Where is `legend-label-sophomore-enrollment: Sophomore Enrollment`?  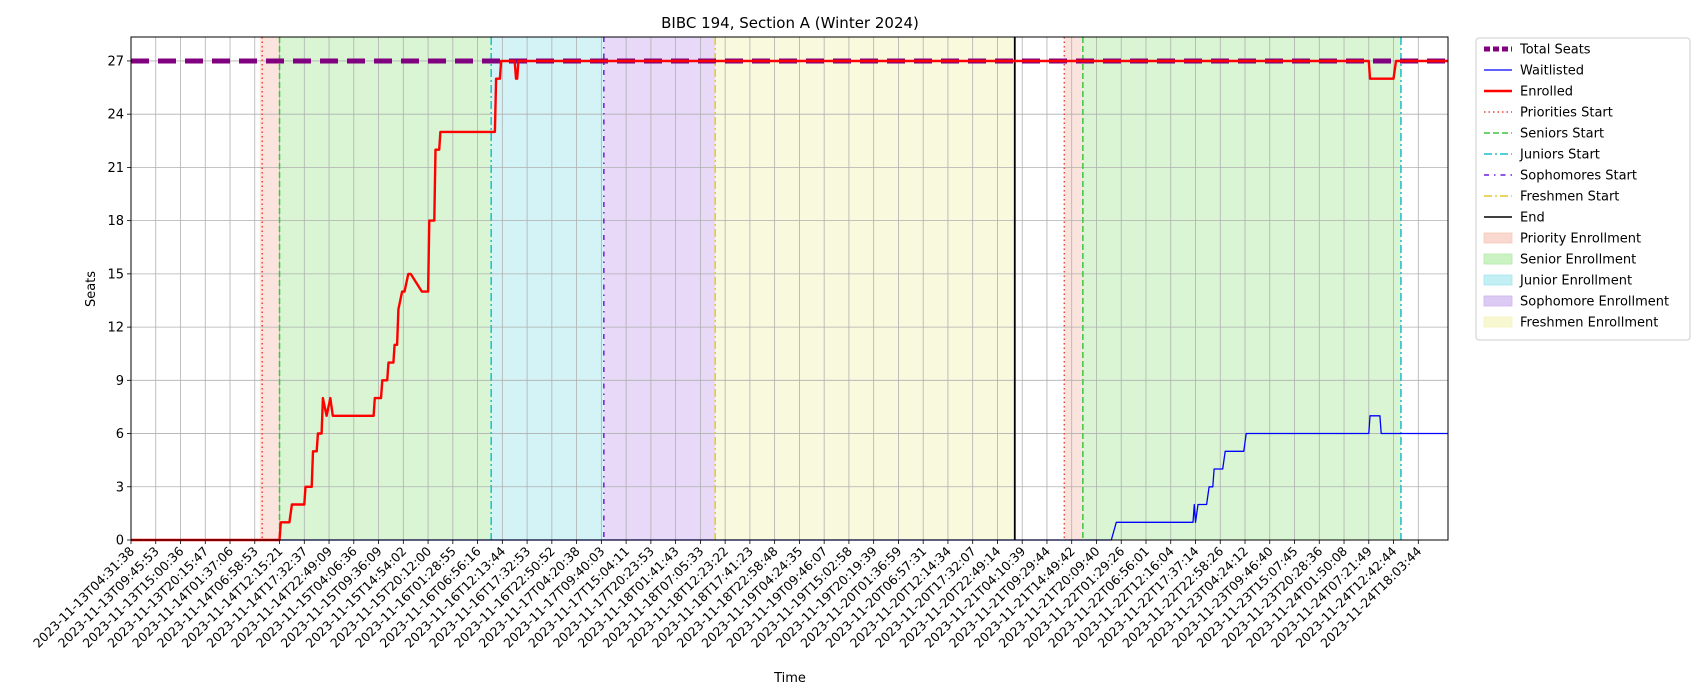 legend-label-sophomore-enrollment: Sophomore Enrollment is located at coordinates (1594, 302).